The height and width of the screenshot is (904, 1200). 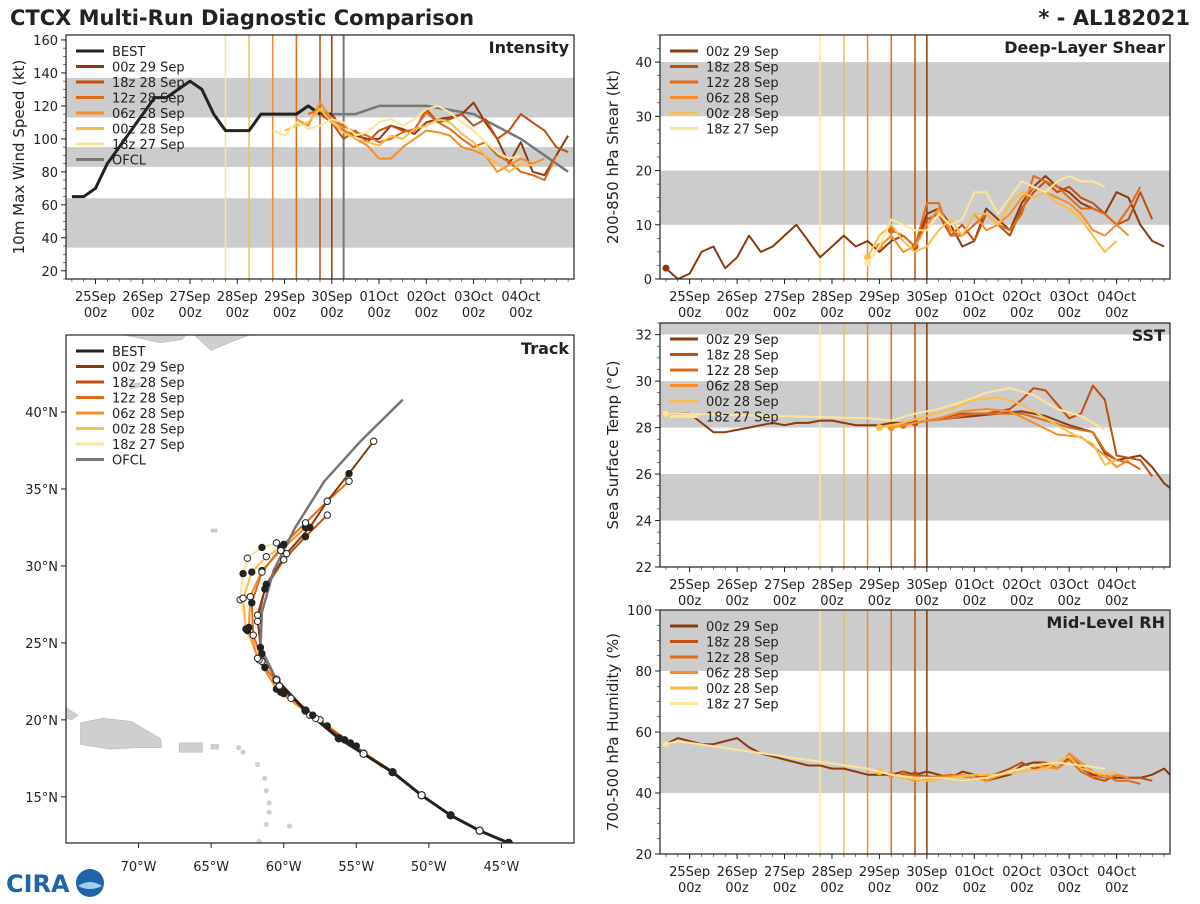 What do you see at coordinates (613, 157) in the screenshot?
I see `shear-ylabel: 200-850 hPa Shear (kt)` at bounding box center [613, 157].